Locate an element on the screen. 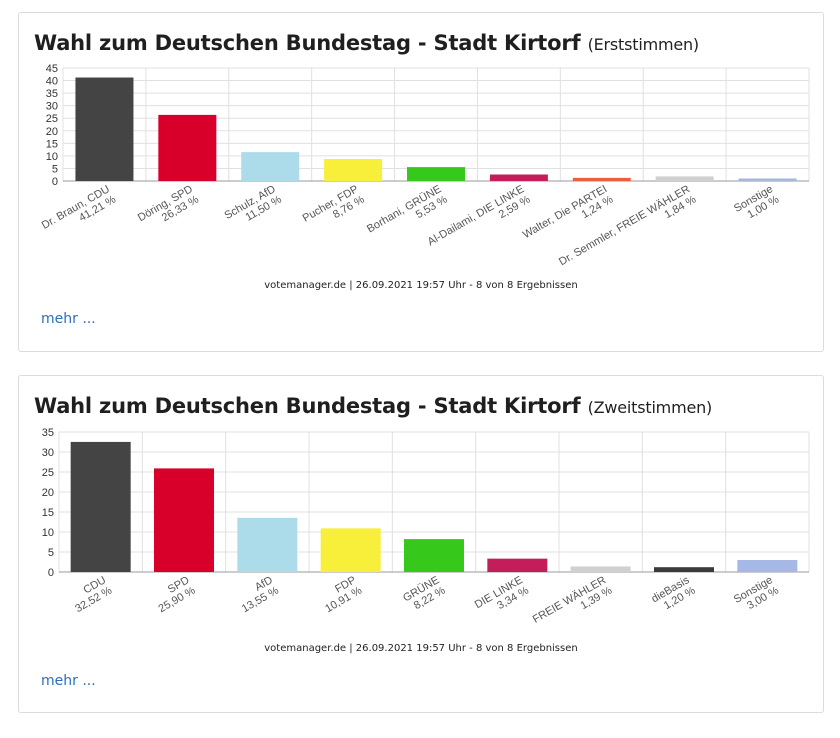 The height and width of the screenshot is (738, 840). chart-subtitle: (Erststimmen) is located at coordinates (643, 44).